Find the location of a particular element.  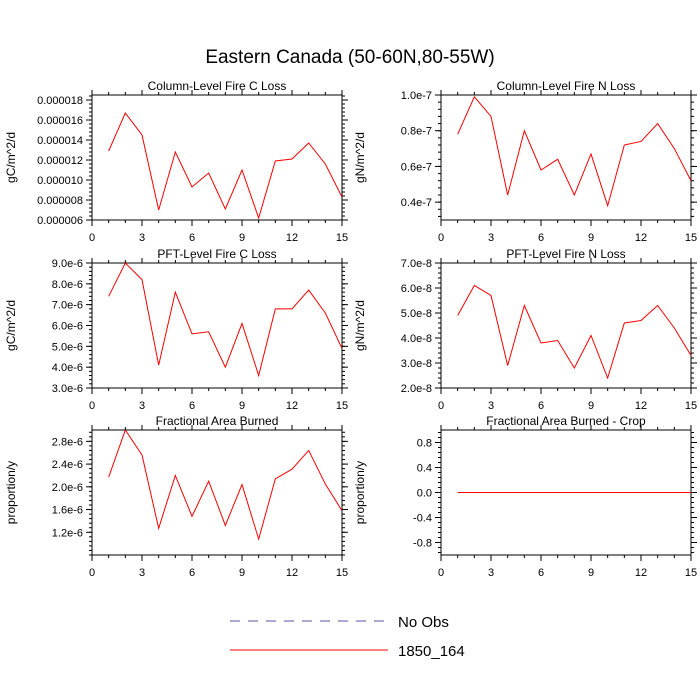

y-tick-label: 5.0e-8 is located at coordinates (416, 314).